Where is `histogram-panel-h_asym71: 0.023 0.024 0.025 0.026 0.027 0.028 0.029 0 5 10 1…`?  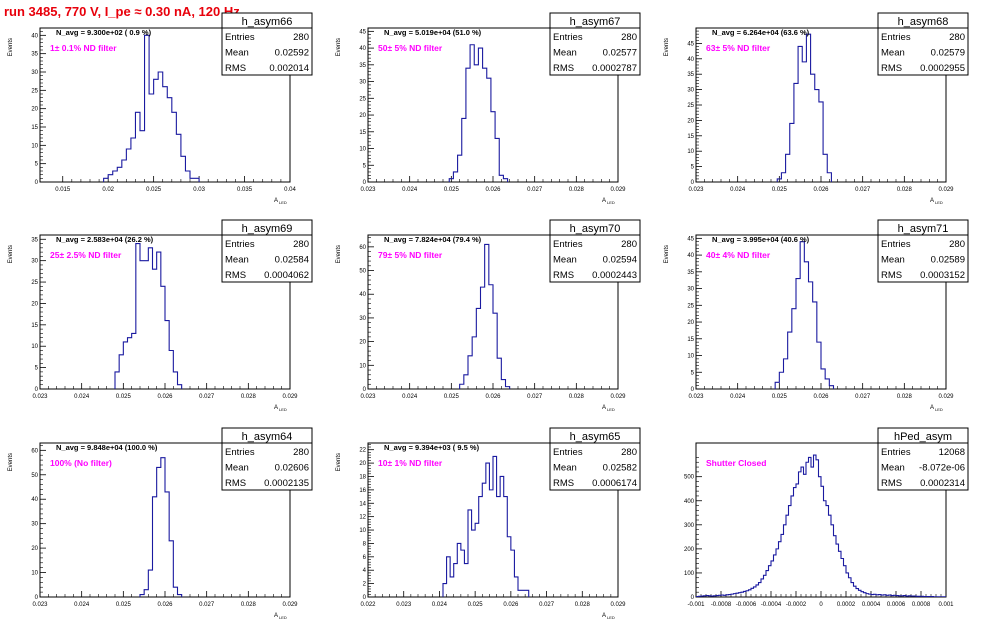
histogram-panel-h_asym71: 0.023 0.024 0.025 0.026 0.027 0.028 0.029 0 5 10 1… is located at coordinates (816, 315).